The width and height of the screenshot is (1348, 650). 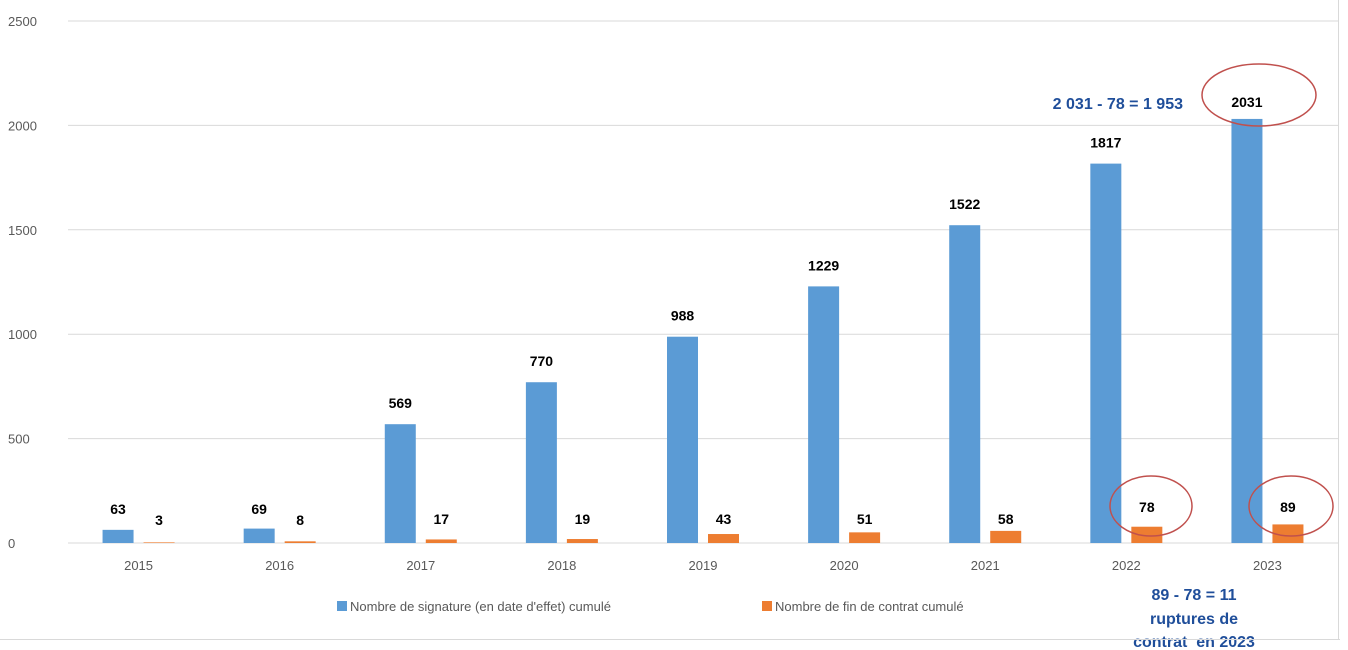 I want to click on data-label-signatures-2020: 1229, so click(x=823, y=265).